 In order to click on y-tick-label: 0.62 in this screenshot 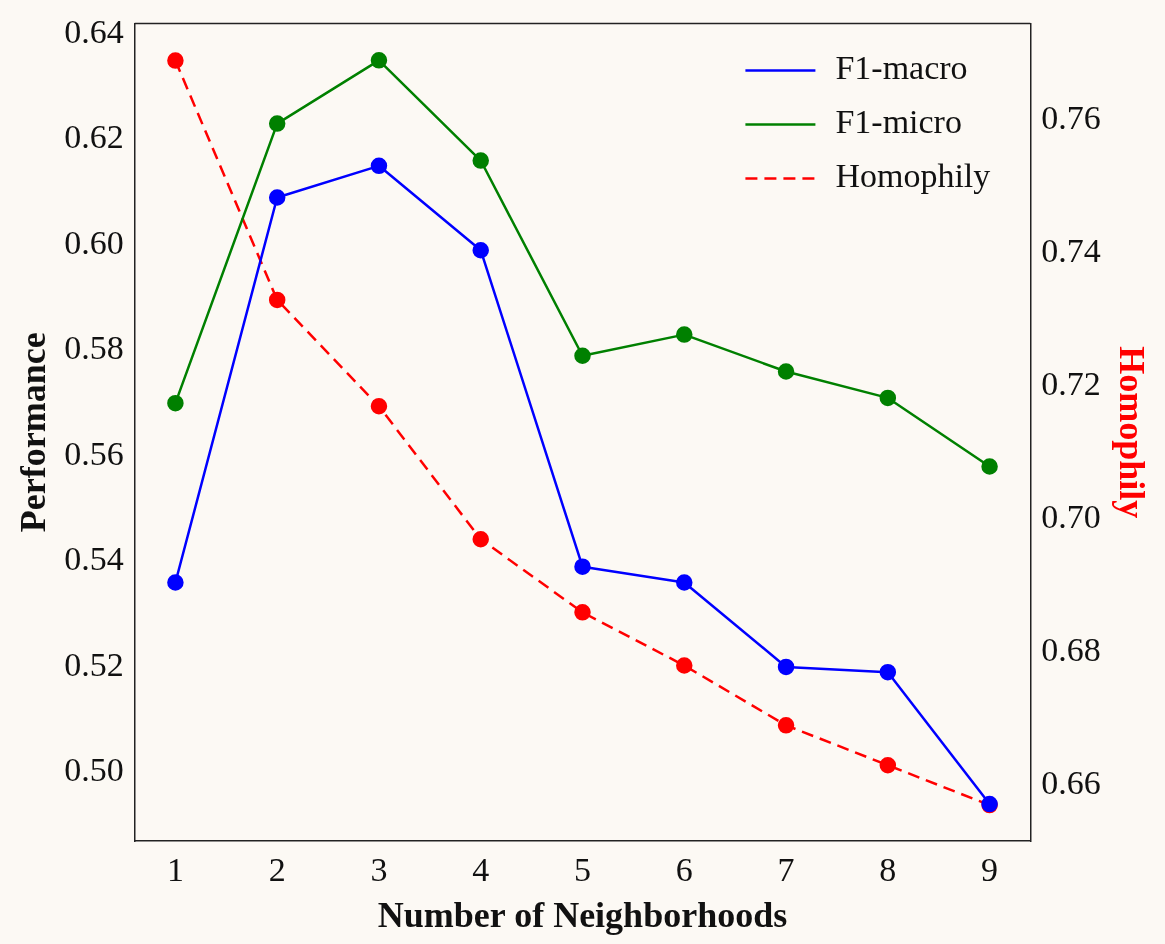, I will do `click(94, 137)`.